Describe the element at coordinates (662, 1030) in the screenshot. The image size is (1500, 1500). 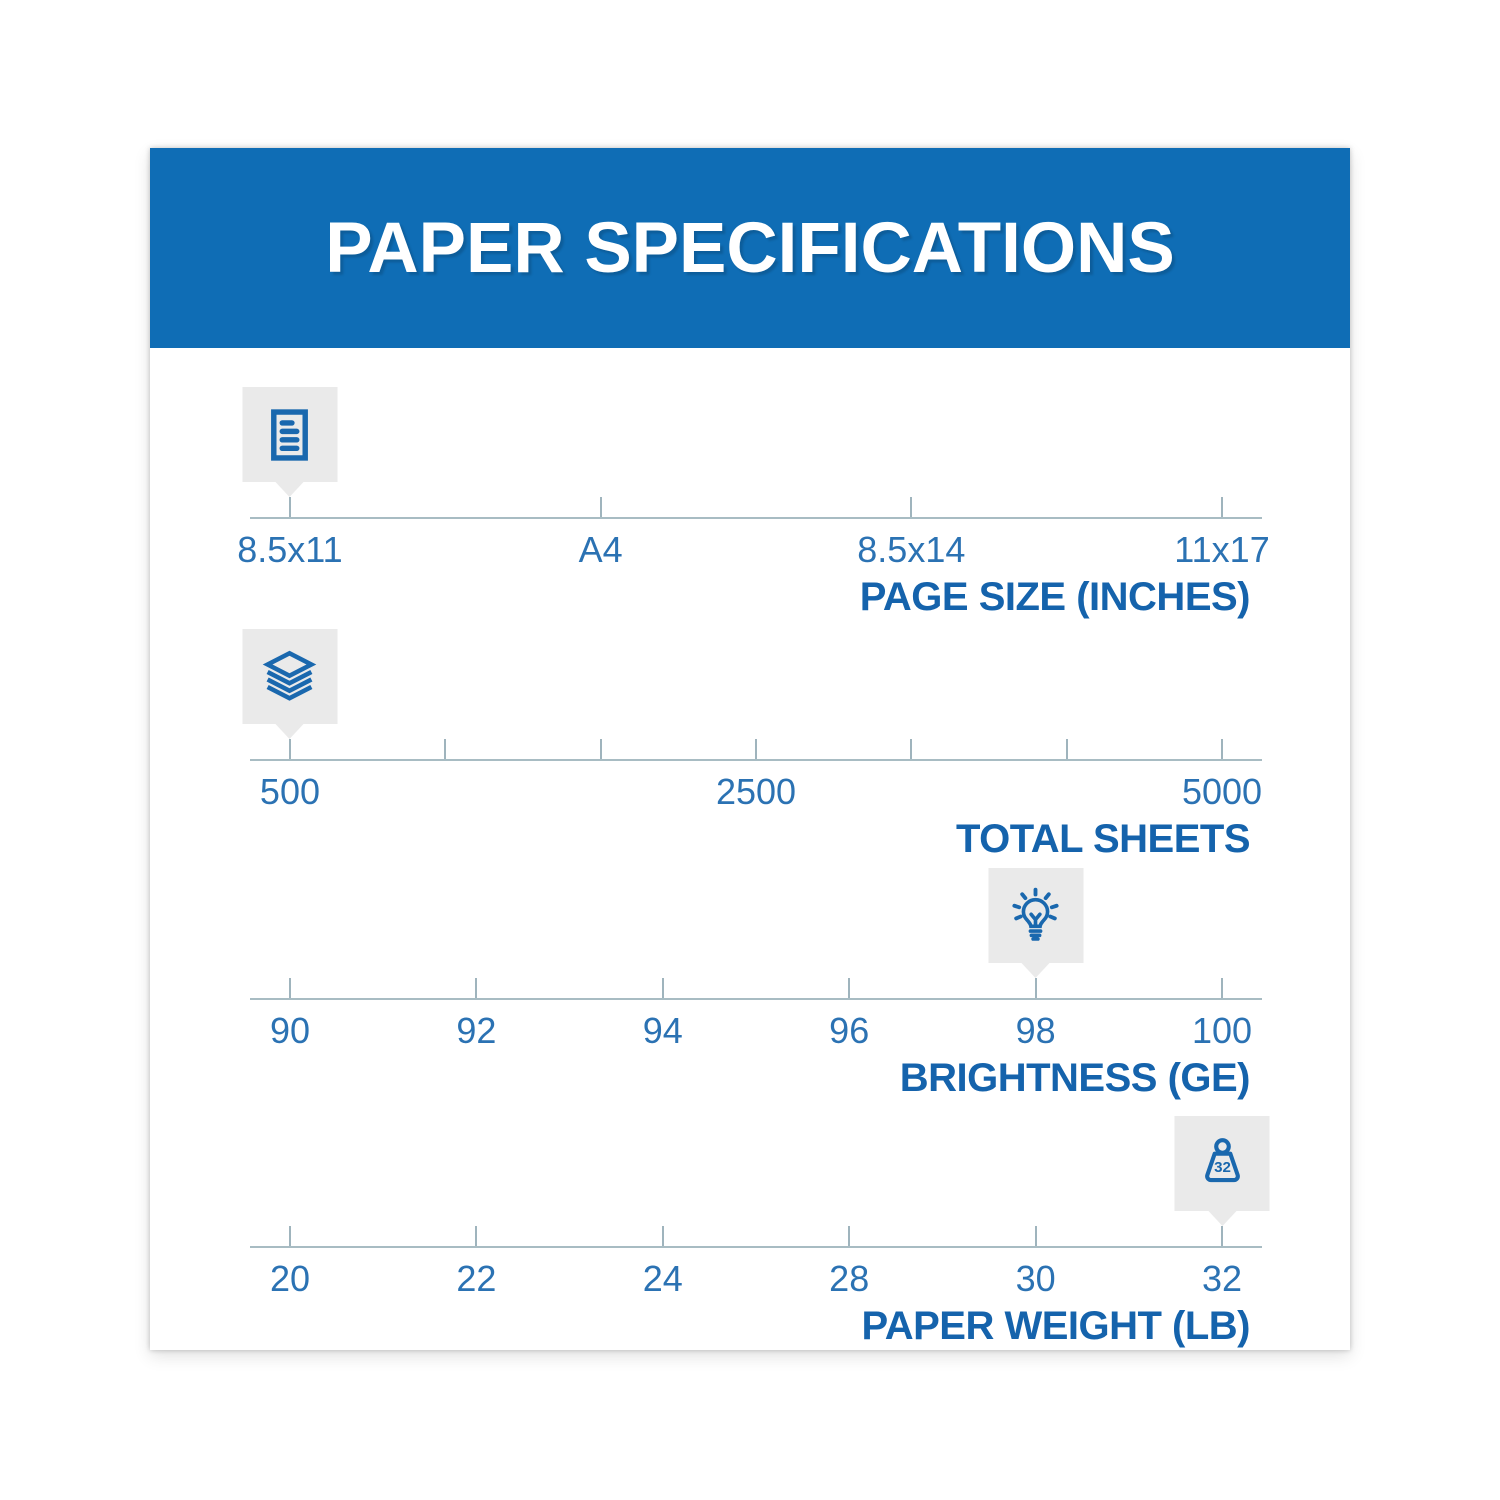
I see `tick-label: 94` at that location.